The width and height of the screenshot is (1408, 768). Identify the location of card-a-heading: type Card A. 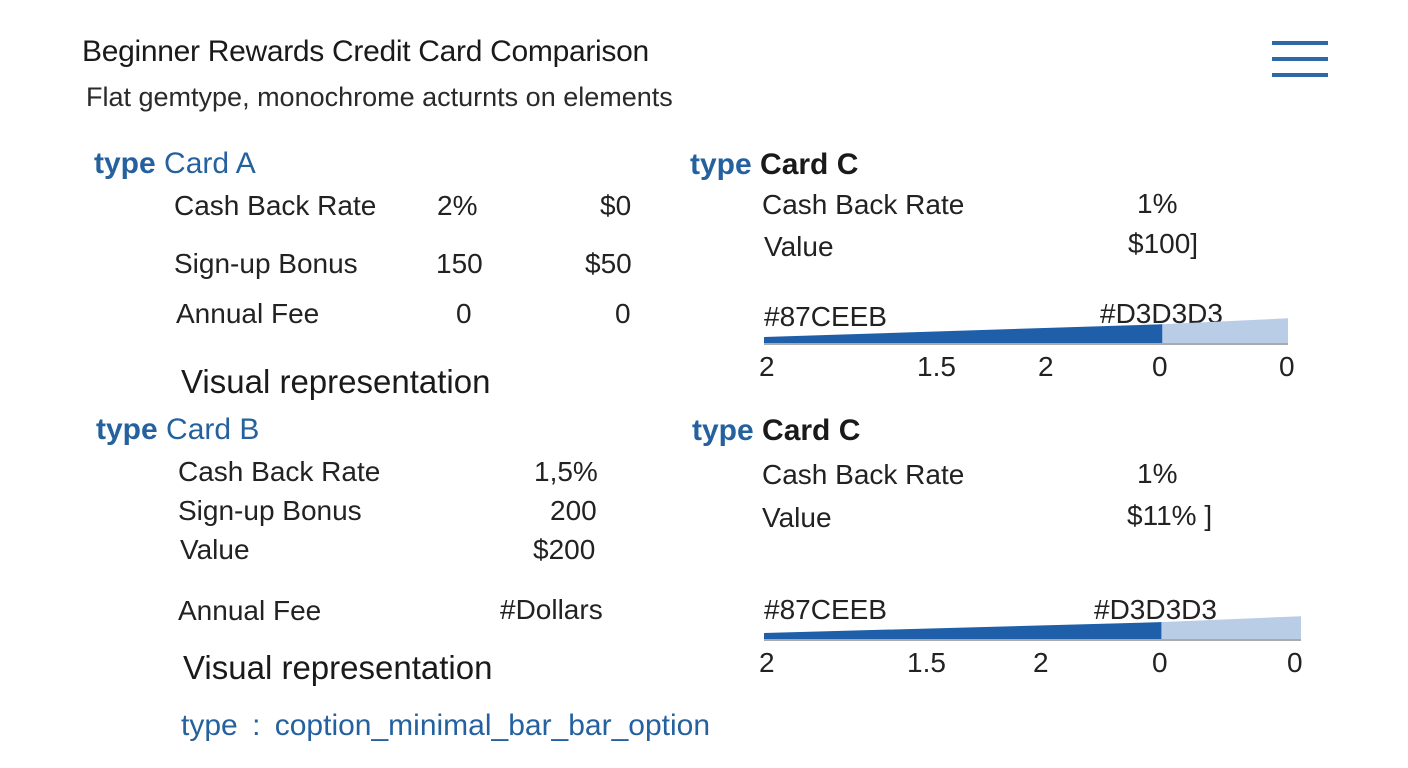
(175, 164).